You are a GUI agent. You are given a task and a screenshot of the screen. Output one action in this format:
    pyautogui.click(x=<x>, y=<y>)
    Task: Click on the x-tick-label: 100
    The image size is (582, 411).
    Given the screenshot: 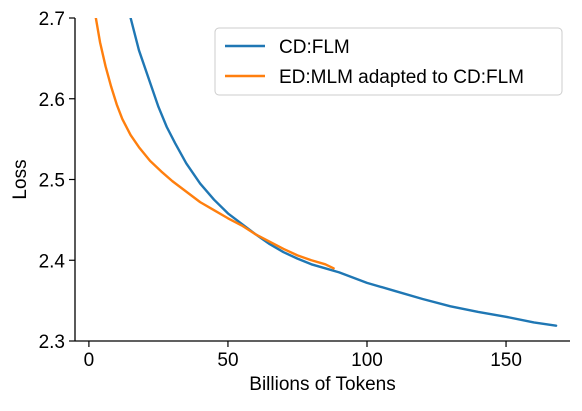 What is the action you would take?
    pyautogui.click(x=367, y=360)
    